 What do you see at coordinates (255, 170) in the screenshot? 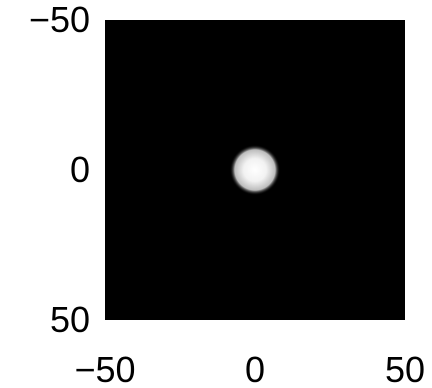
I see `bright-spot` at bounding box center [255, 170].